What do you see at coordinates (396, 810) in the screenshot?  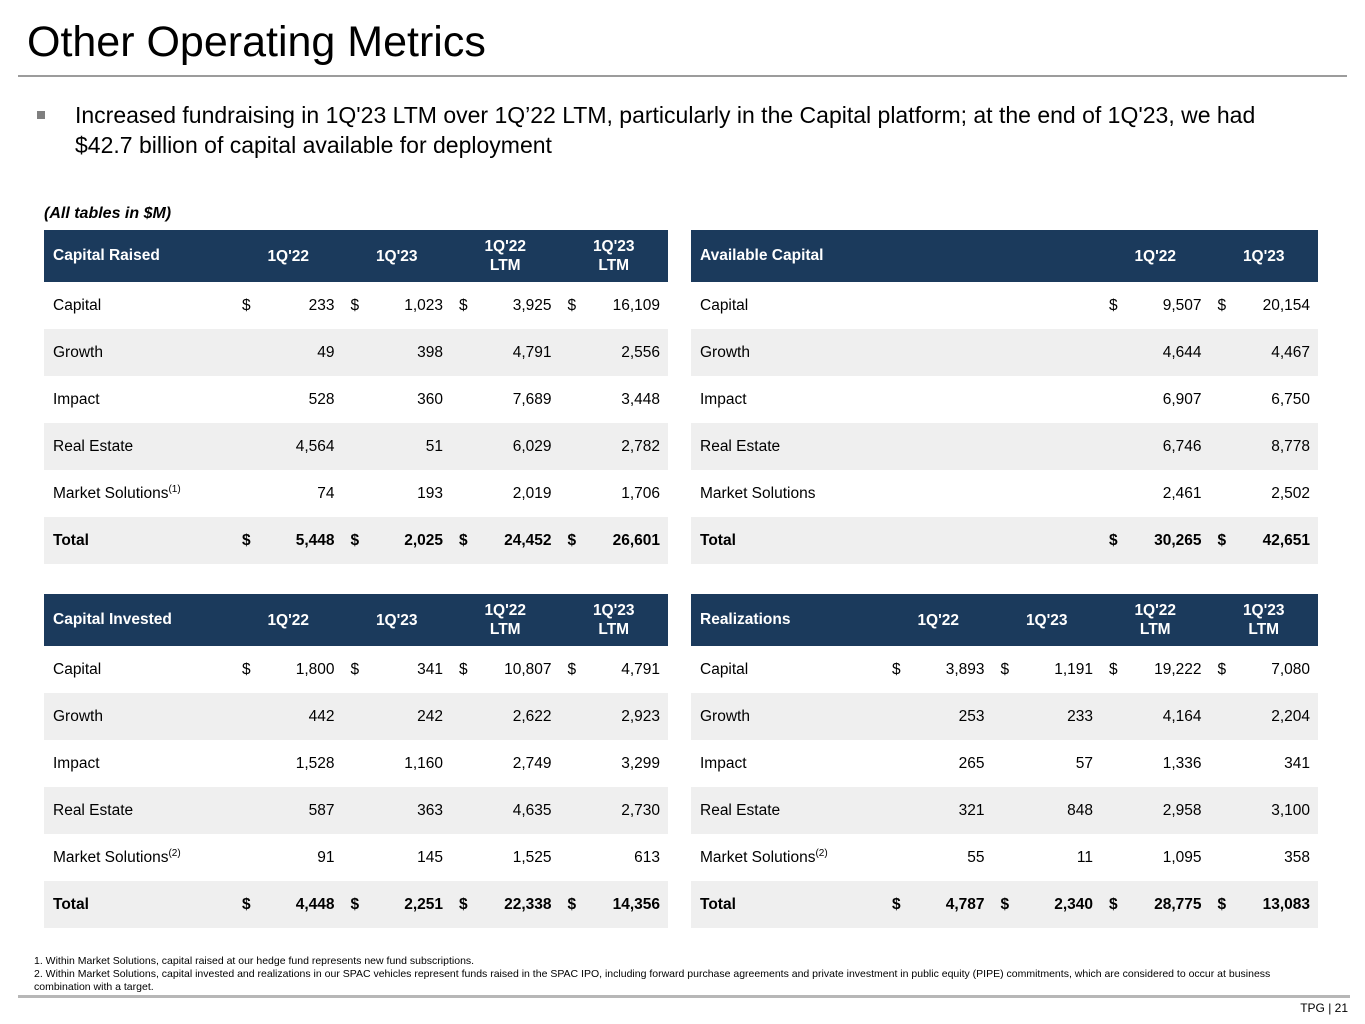 I see `value-cell: 363` at bounding box center [396, 810].